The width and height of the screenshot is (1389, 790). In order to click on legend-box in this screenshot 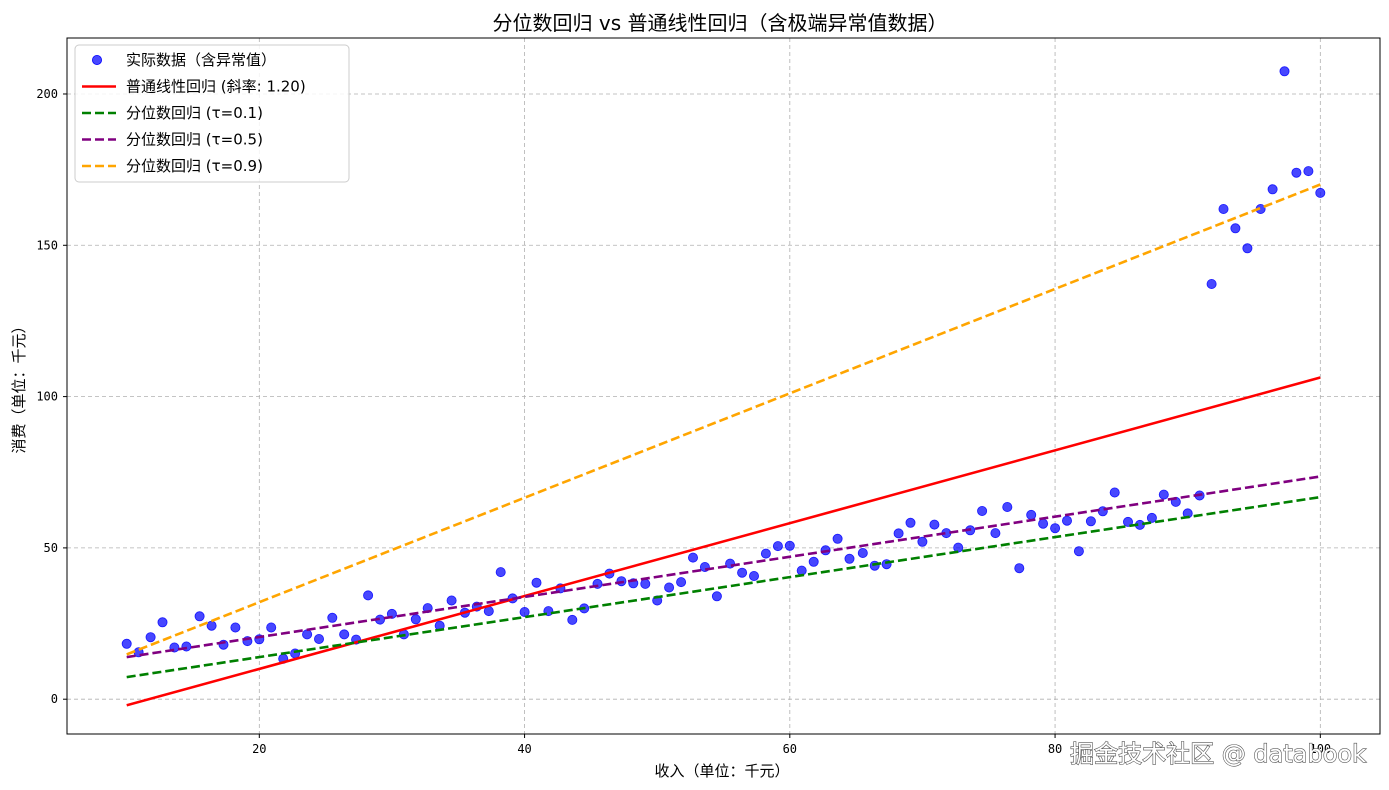, I will do `click(212, 113)`.